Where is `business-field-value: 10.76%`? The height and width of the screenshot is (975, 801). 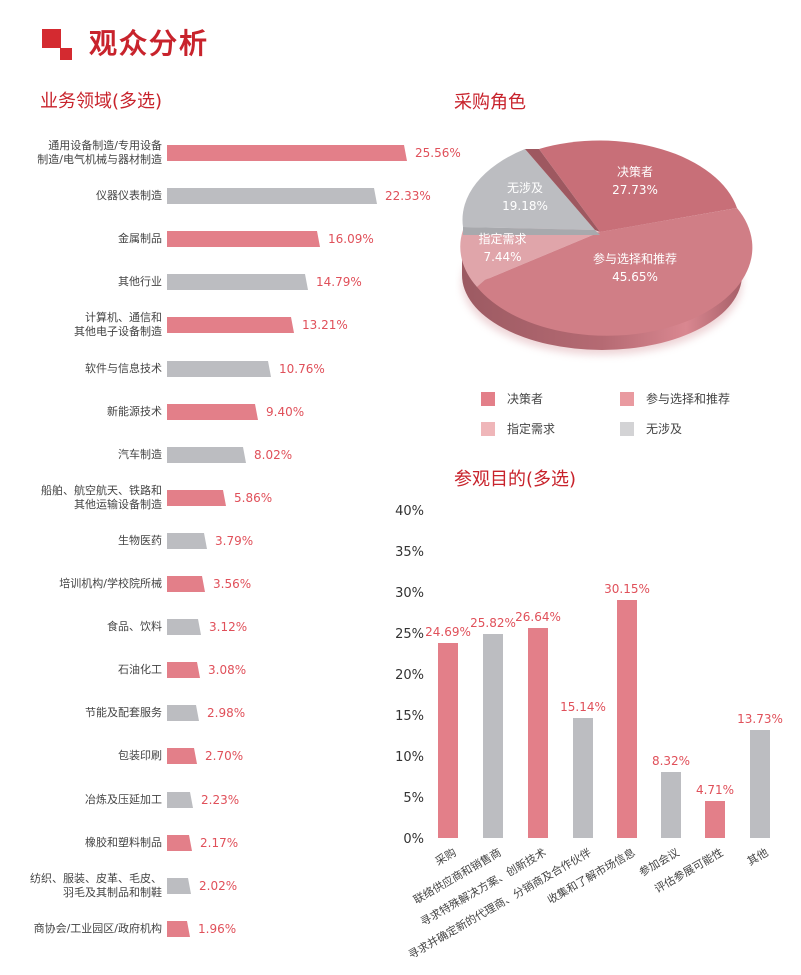 business-field-value: 10.76% is located at coordinates (302, 369).